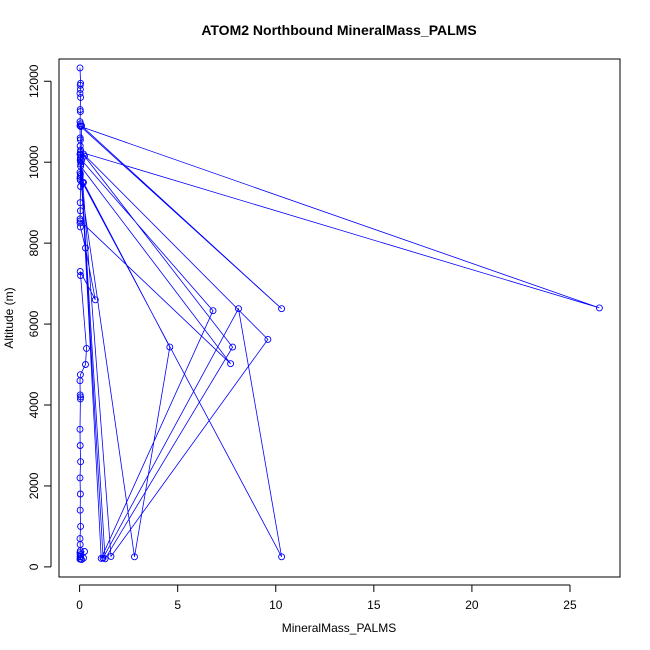 The width and height of the screenshot is (650, 650). Describe the element at coordinates (570, 605) in the screenshot. I see `x-tick-label: 25` at that location.